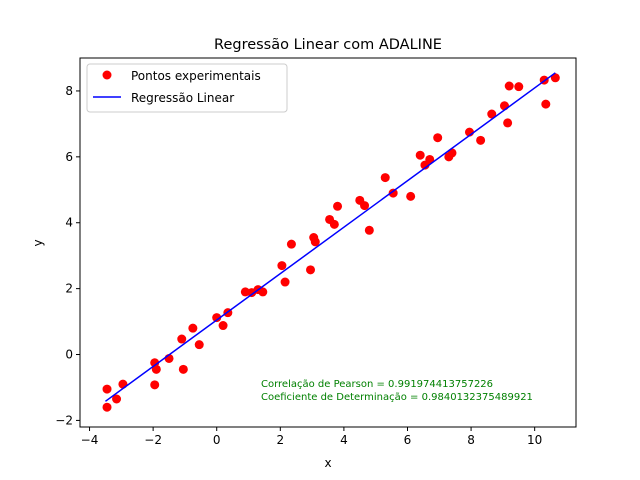  I want to click on legend-box, so click(187, 88).